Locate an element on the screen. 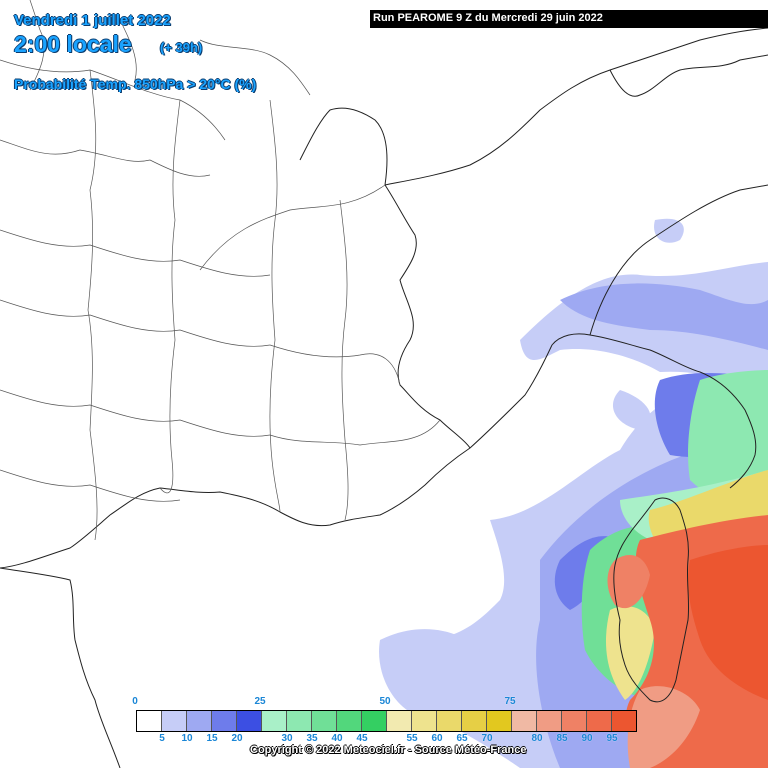  legend-bottom-label: 60 is located at coordinates (437, 738).